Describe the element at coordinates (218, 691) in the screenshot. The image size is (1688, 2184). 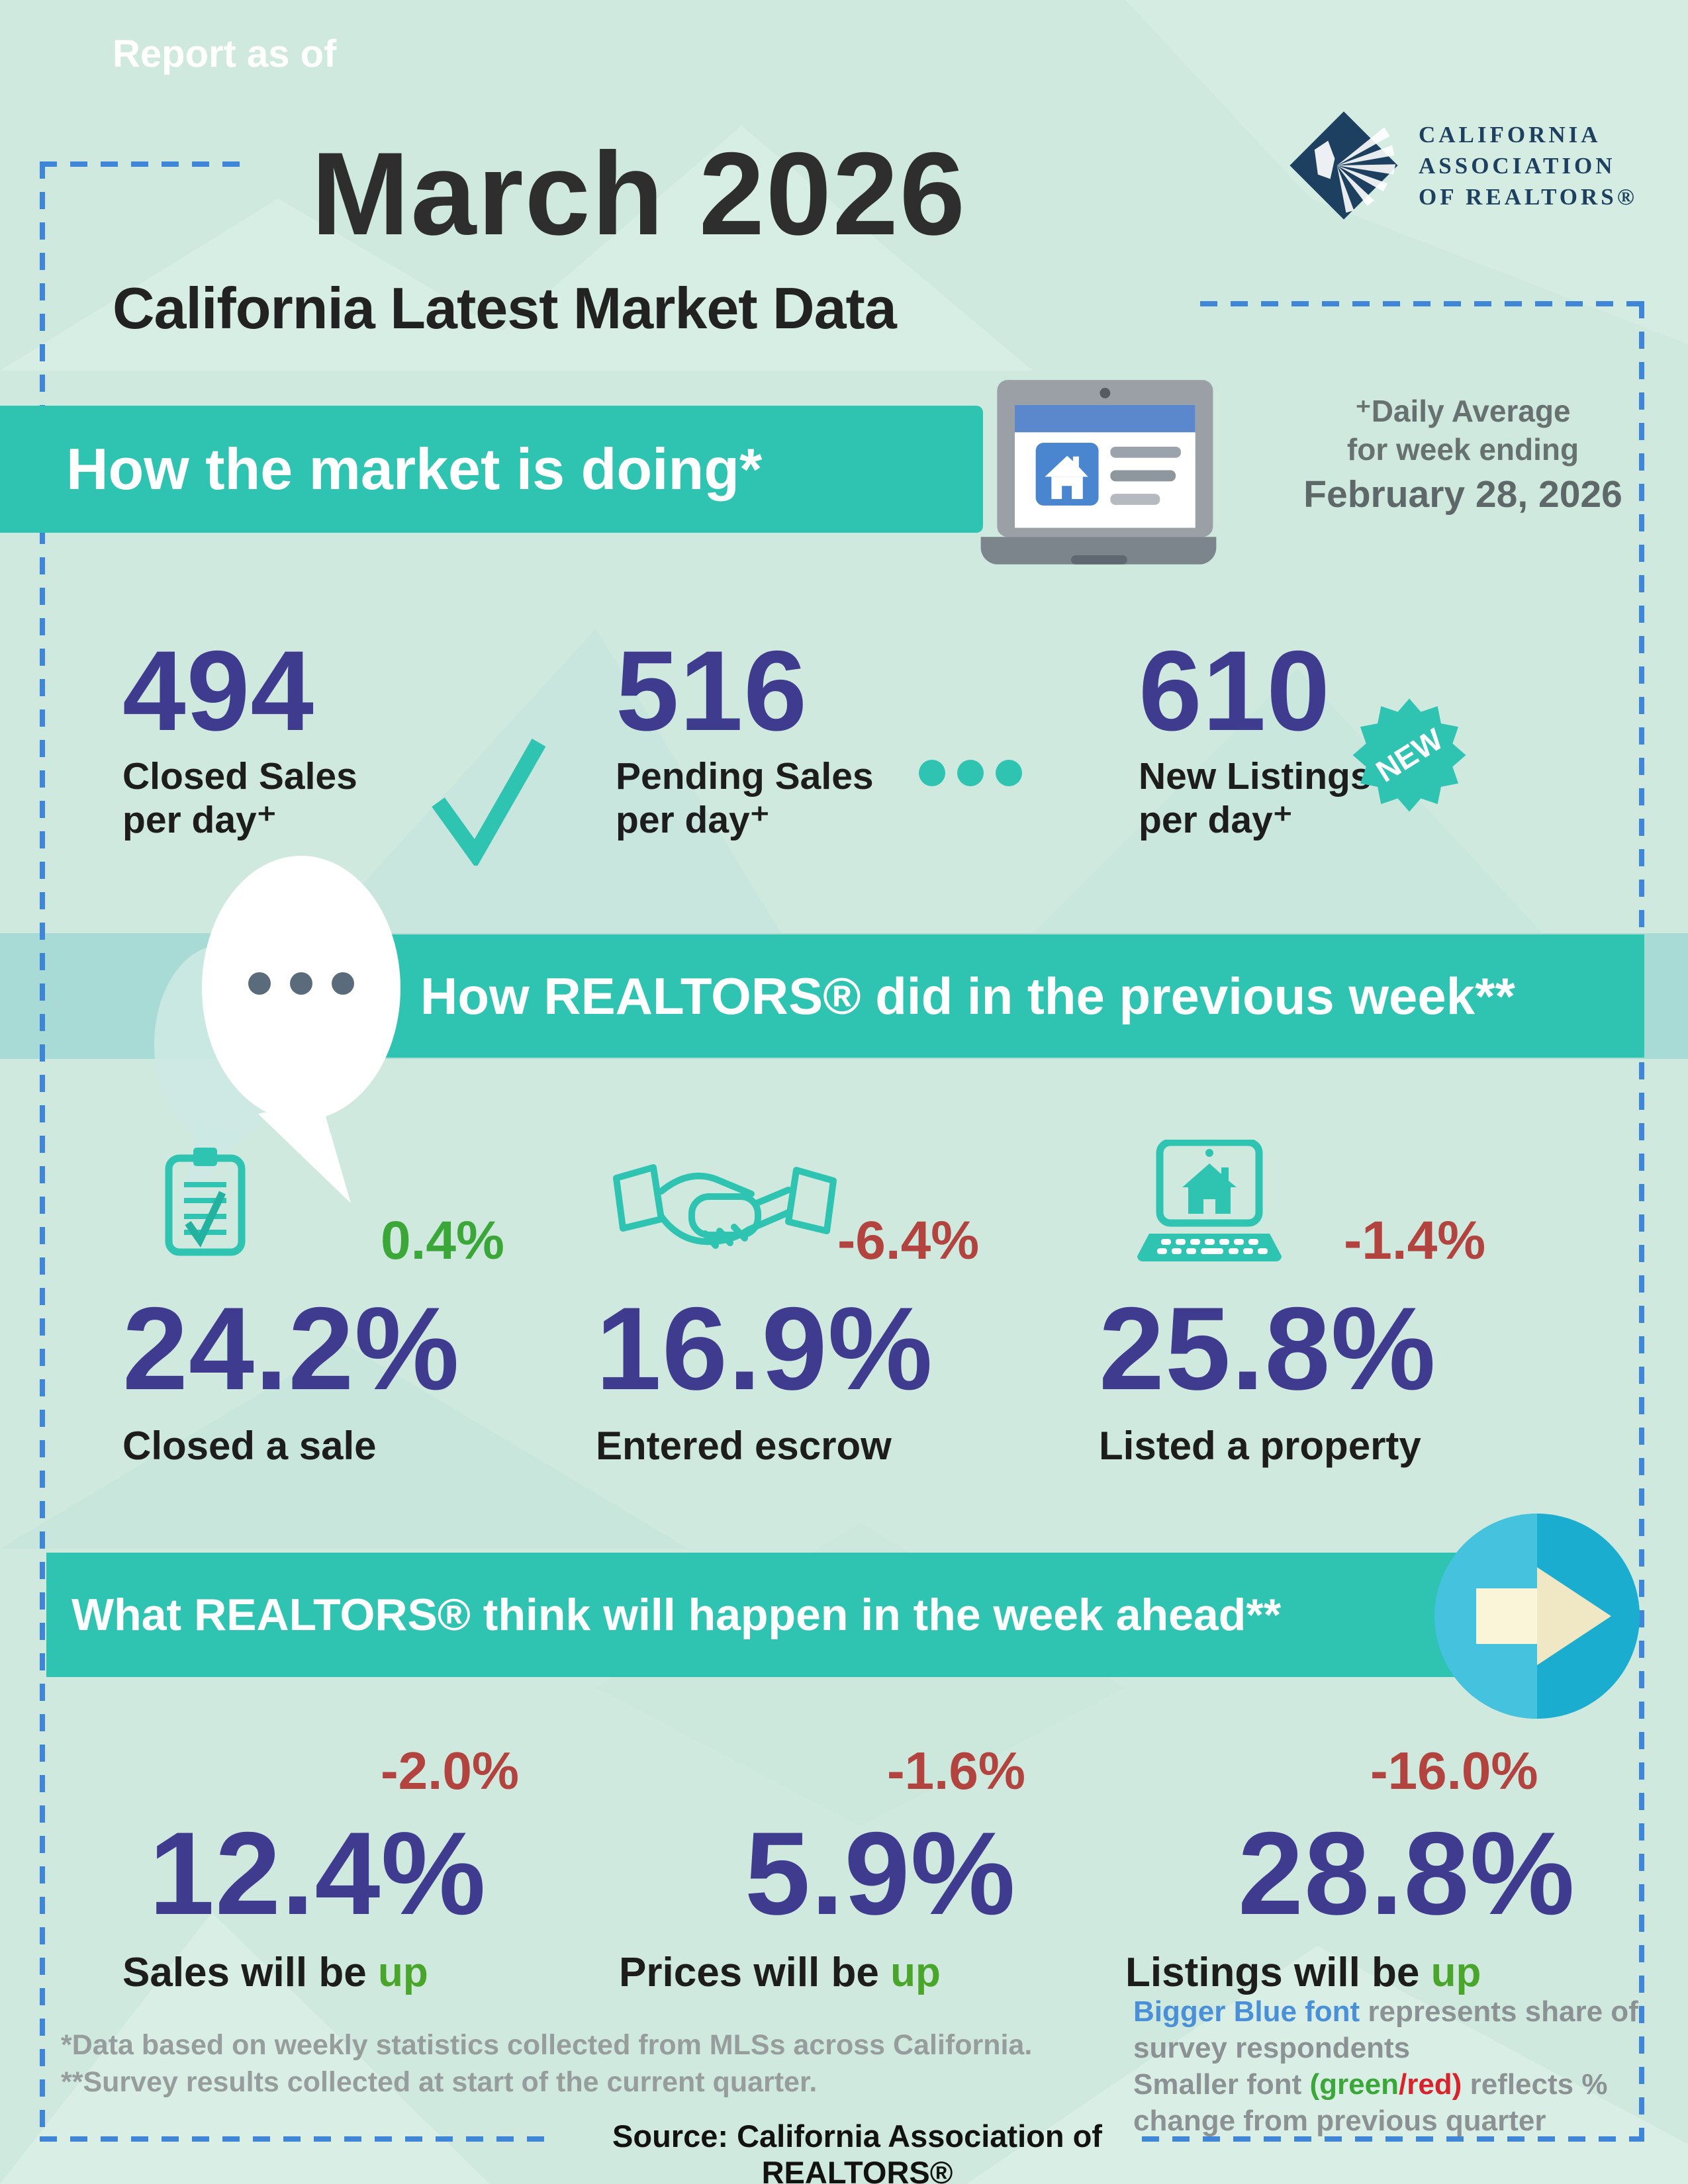
I see `closed-sales-value: 494` at that location.